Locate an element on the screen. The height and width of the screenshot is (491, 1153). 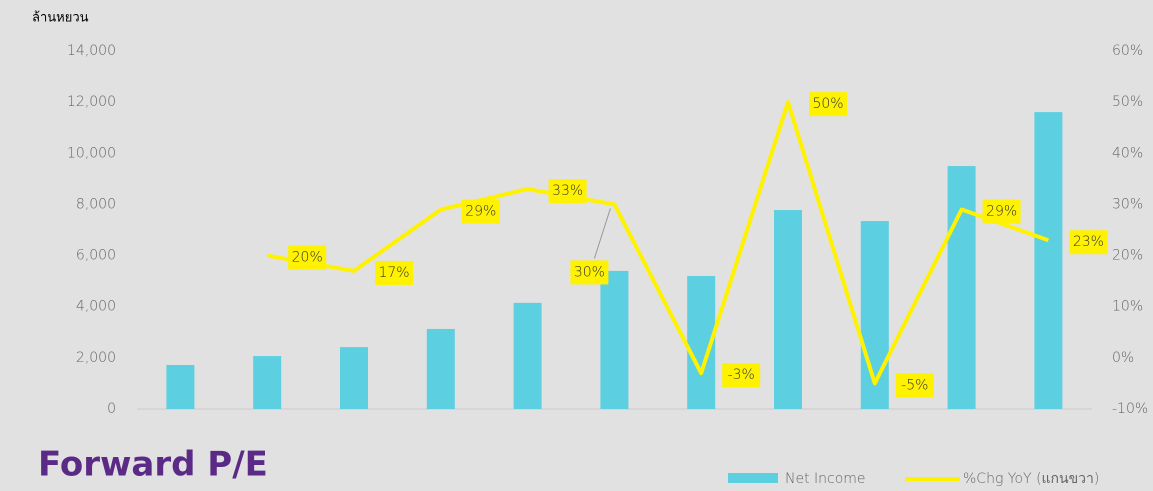
leader-line is located at coordinates (602, 233).